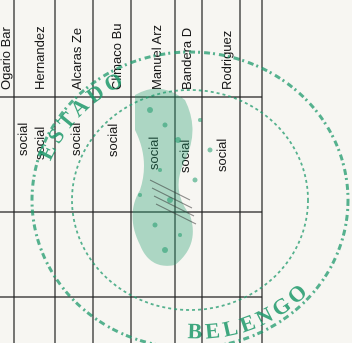  Describe the element at coordinates (22, 139) in the screenshot. I see `cell-category-1: social` at that location.